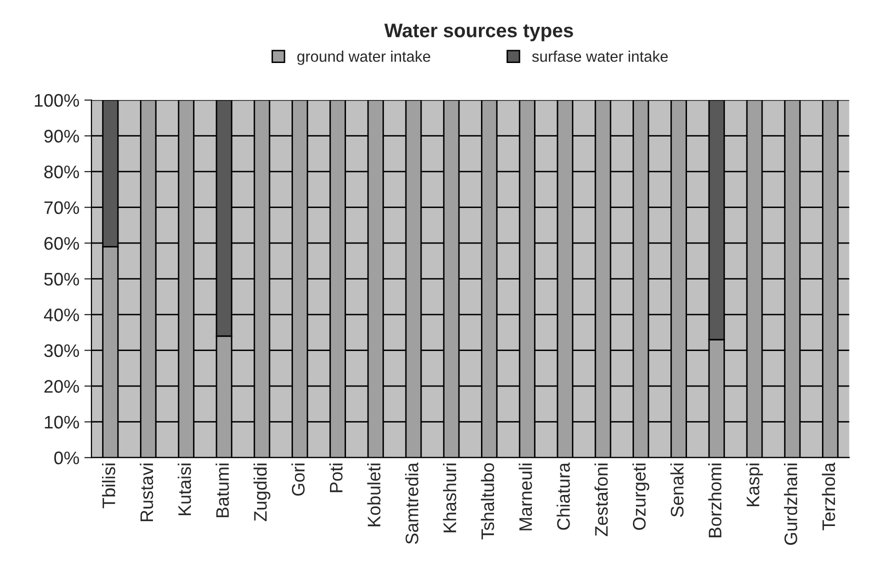 The height and width of the screenshot is (572, 871). Describe the element at coordinates (336, 478) in the screenshot. I see `x-tick-label: Poti` at that location.